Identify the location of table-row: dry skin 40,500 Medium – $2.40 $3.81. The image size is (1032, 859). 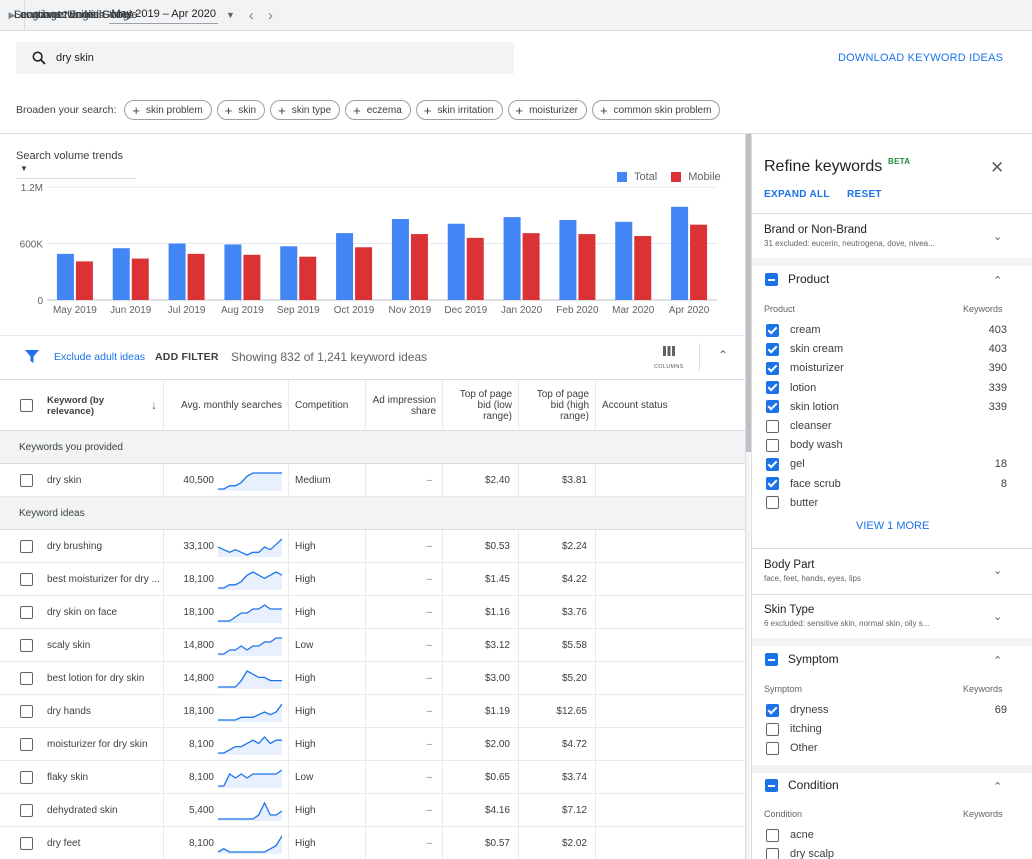
(372, 480).